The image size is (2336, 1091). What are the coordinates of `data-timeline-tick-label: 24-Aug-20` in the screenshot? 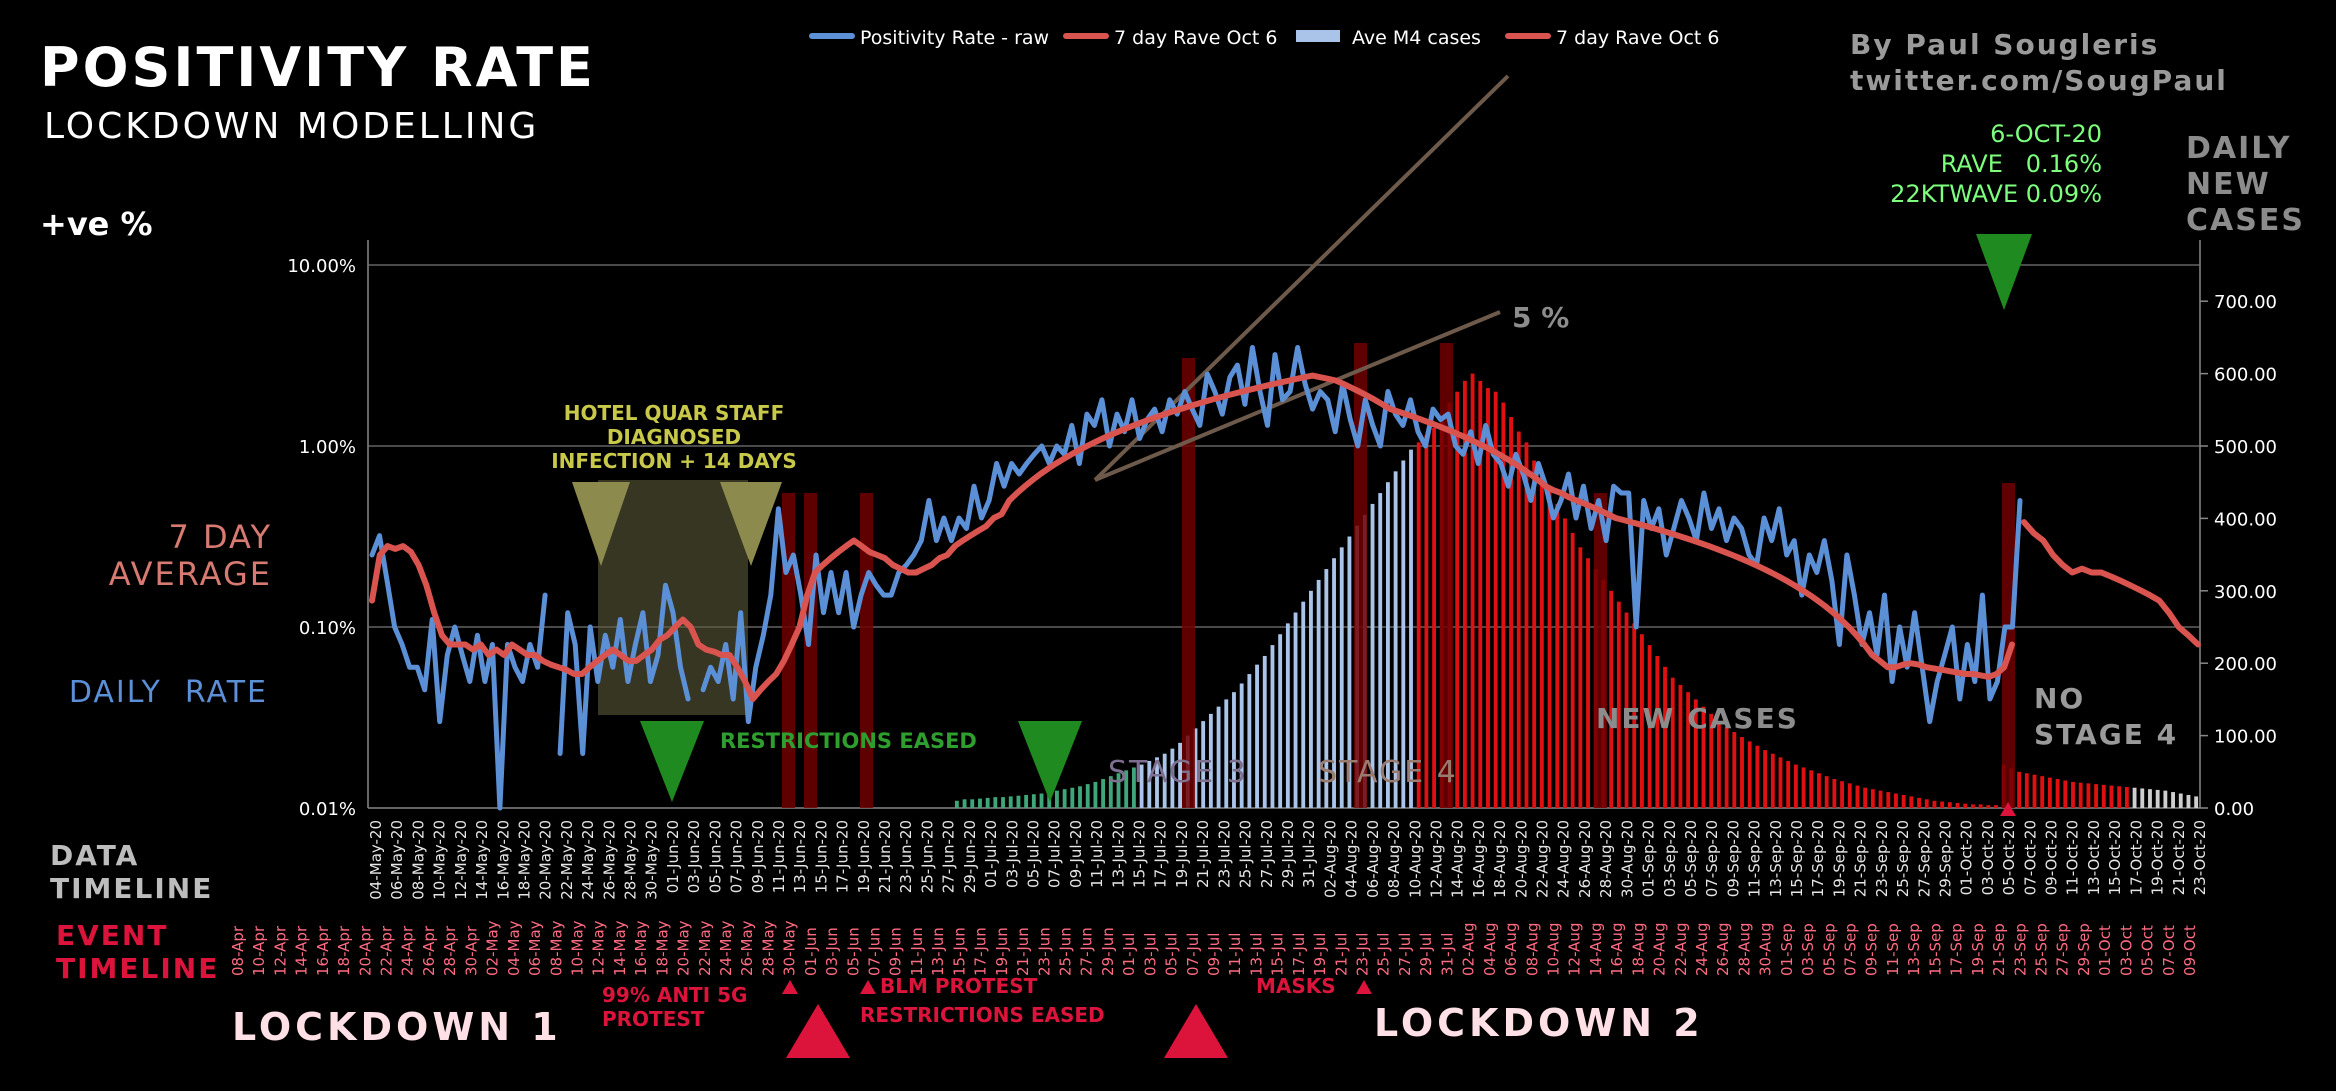 It's located at (1564, 859).